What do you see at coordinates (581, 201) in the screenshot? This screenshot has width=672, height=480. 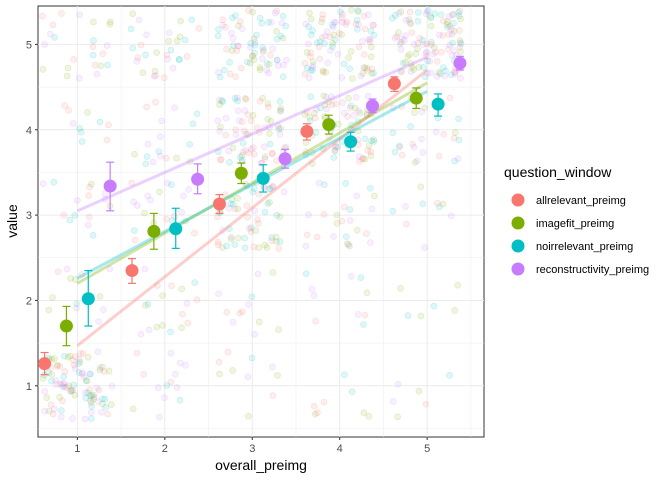 I see `legend-label: allrelevant_preimg` at bounding box center [581, 201].